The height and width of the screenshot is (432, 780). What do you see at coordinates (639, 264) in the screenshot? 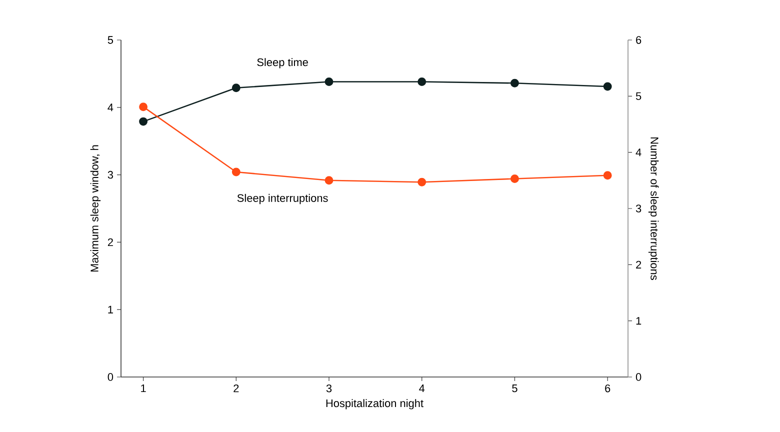
I see `y2-tick-label: 2` at bounding box center [639, 264].